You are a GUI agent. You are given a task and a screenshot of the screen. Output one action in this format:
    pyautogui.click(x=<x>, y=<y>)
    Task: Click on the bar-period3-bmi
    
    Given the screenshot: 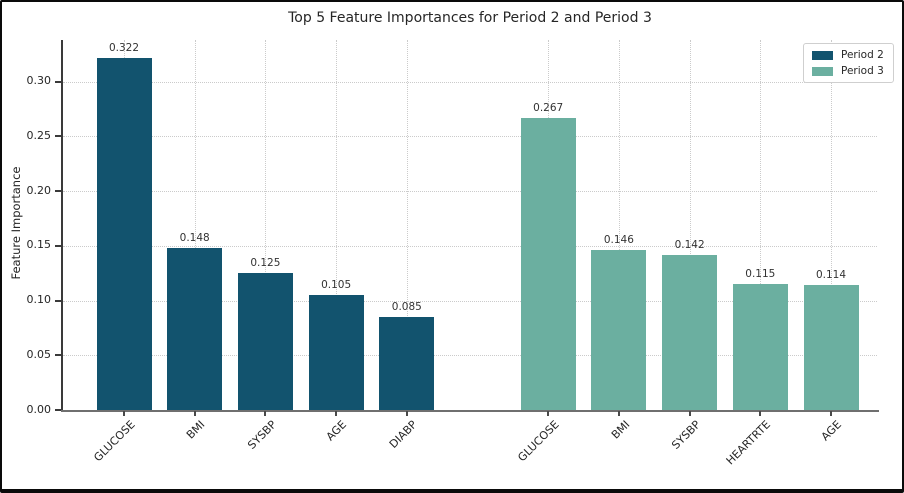 What is the action you would take?
    pyautogui.click(x=619, y=330)
    